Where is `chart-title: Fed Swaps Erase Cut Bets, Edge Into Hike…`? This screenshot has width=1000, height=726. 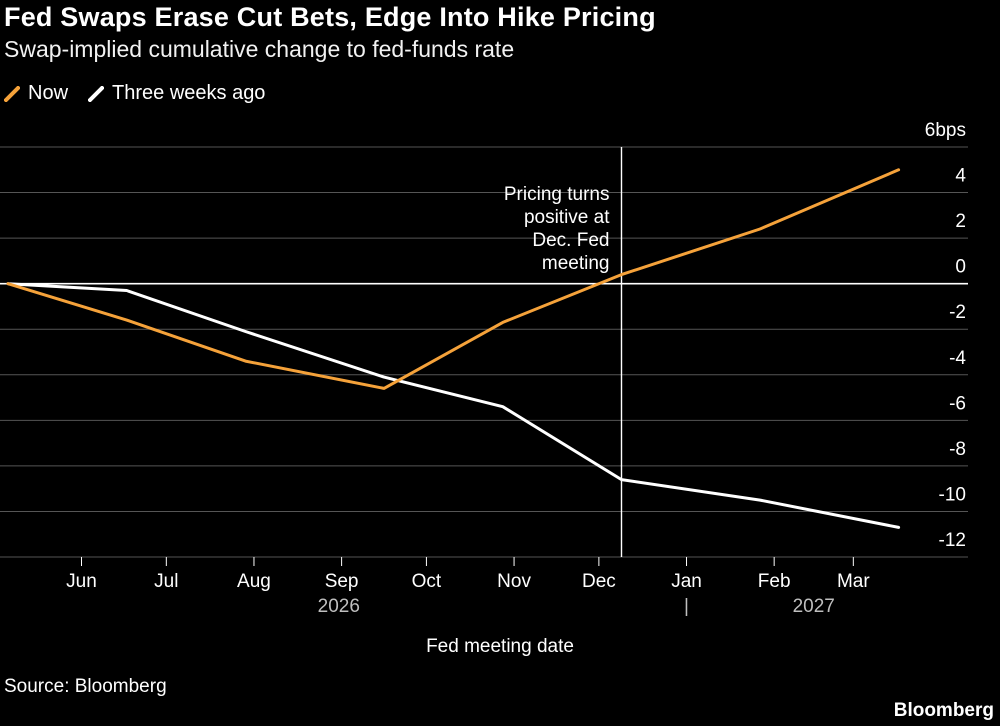 chart-title: Fed Swaps Erase Cut Bets, Edge Into Hike… is located at coordinates (330, 17).